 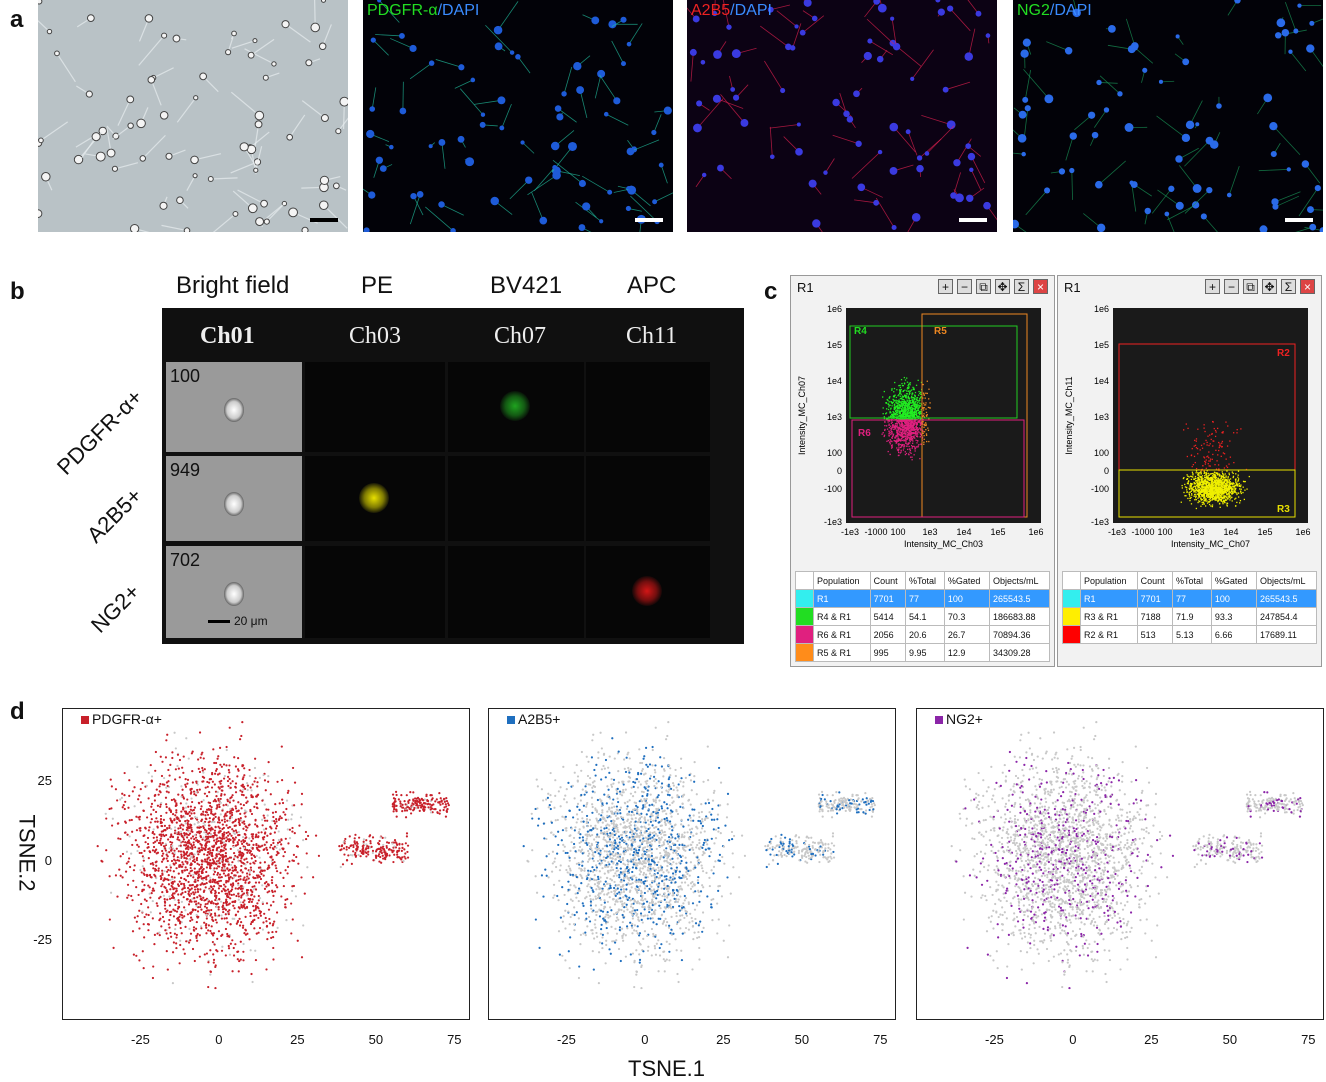 I want to click on image-label: /DAPI, so click(x=459, y=10).